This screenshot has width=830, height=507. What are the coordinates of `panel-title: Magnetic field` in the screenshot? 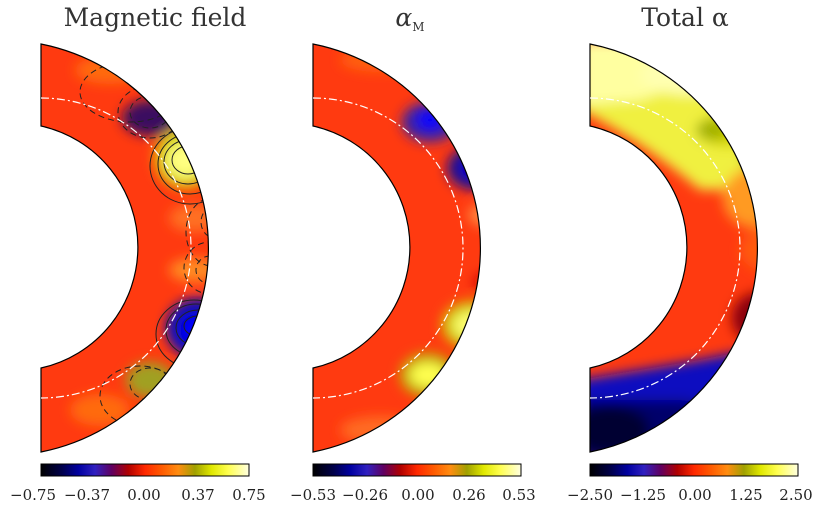 It's located at (155, 17).